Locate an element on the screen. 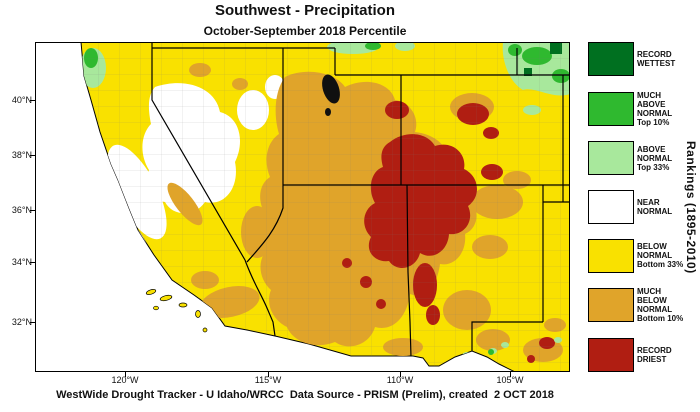 This screenshot has width=700, height=412. map-subtitle: October-September 2018 Percentile is located at coordinates (305, 31).